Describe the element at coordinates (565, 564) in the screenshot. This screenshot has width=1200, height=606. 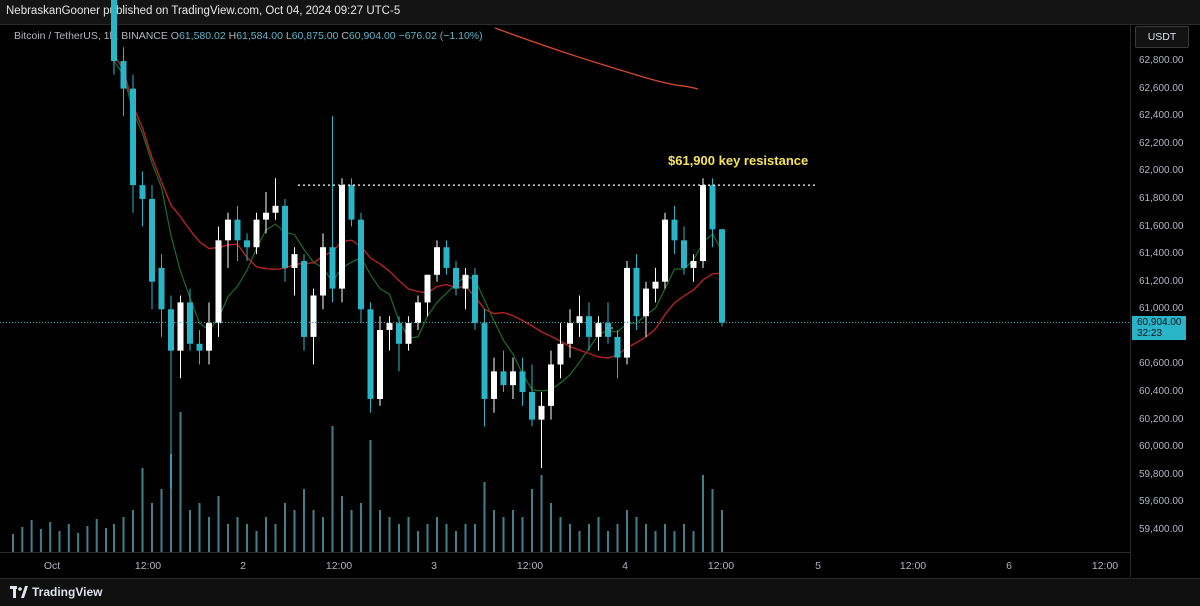
I see `time-axis` at that location.